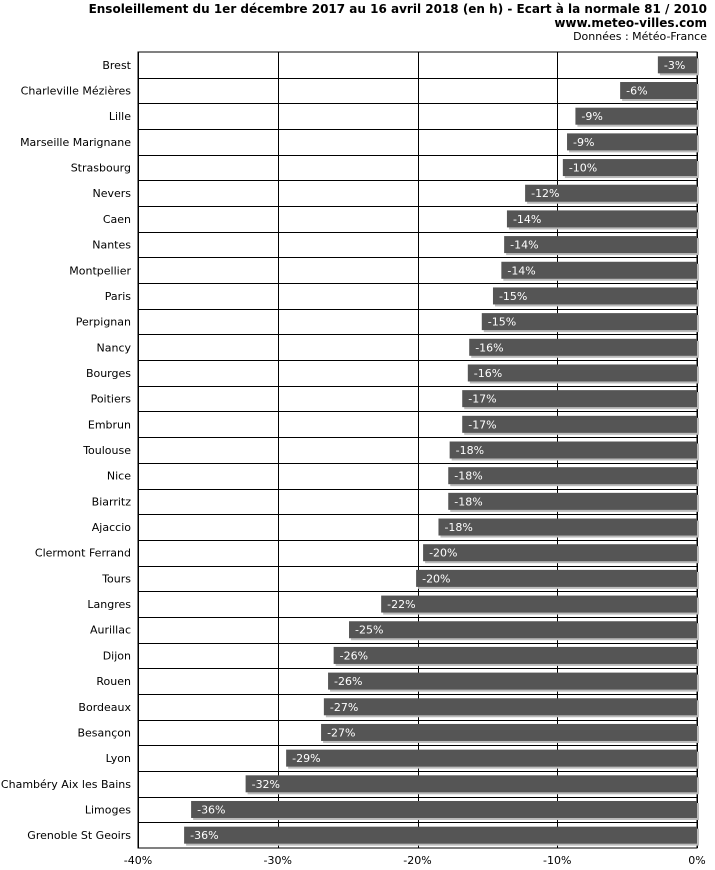 The image size is (715, 870). What do you see at coordinates (109, 424) in the screenshot?
I see `category-label: Embrun` at bounding box center [109, 424].